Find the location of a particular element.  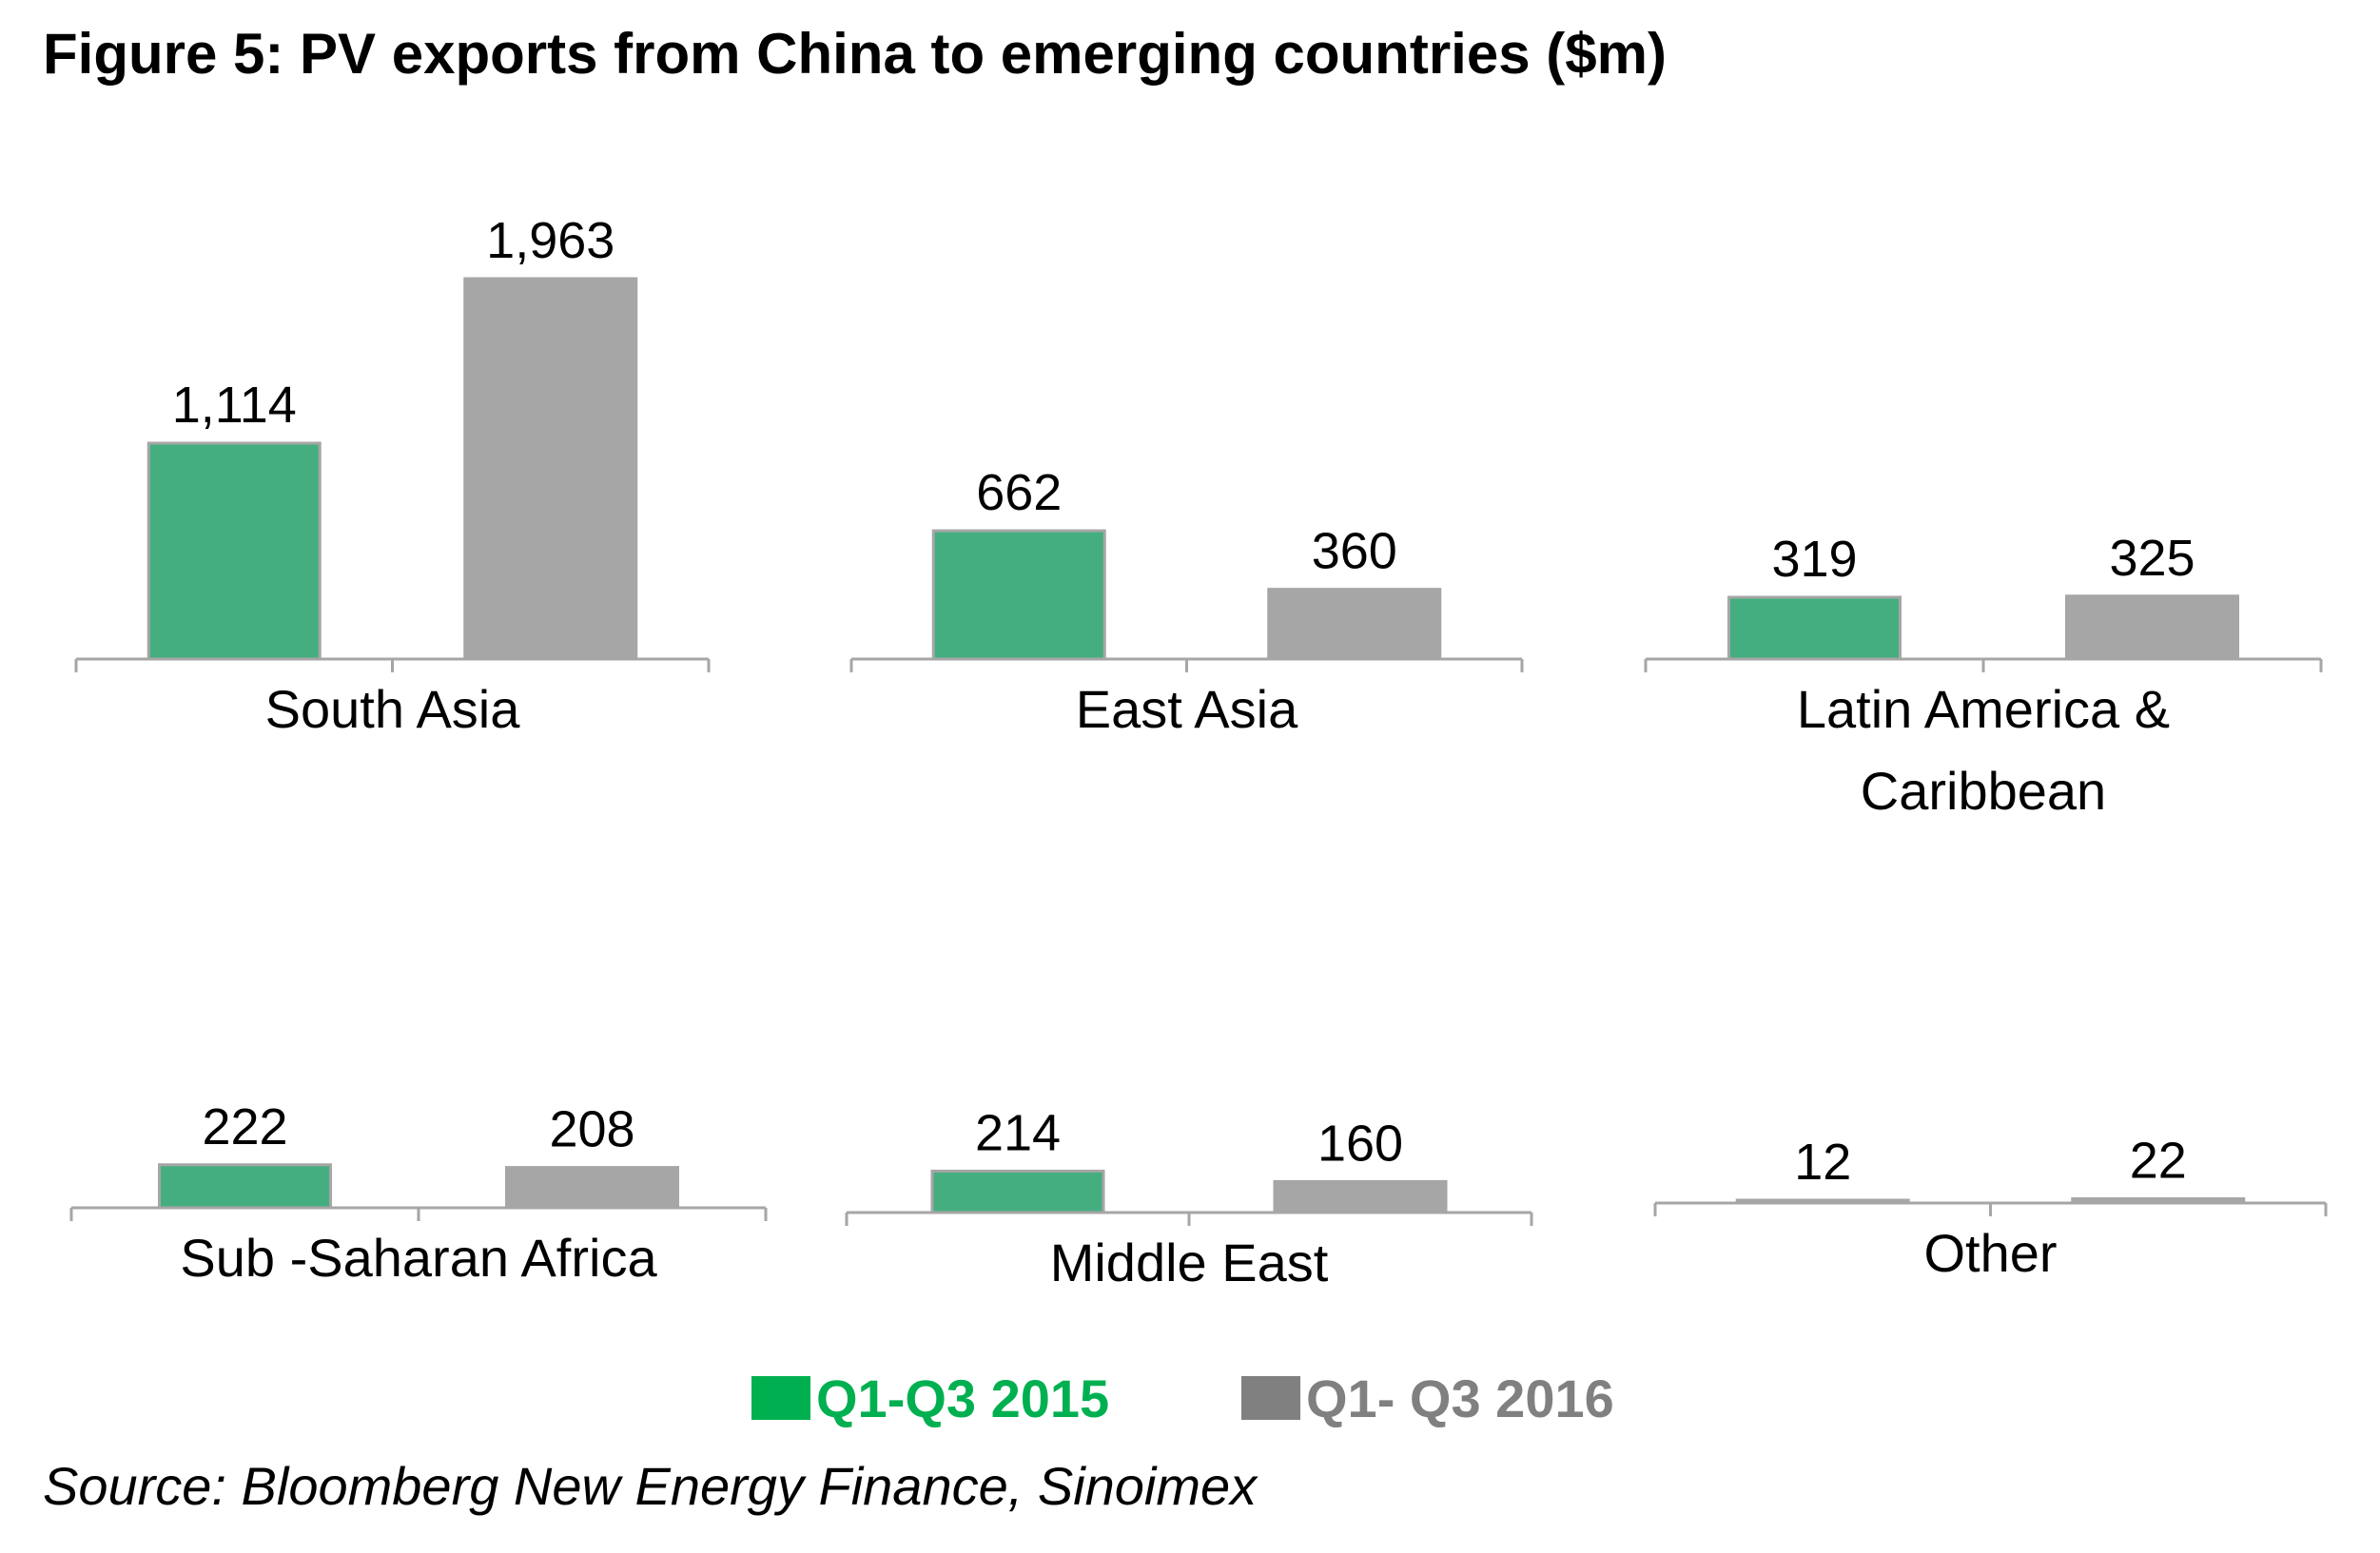

bar-sub-saharan-africa-2016 is located at coordinates (592, 1188).